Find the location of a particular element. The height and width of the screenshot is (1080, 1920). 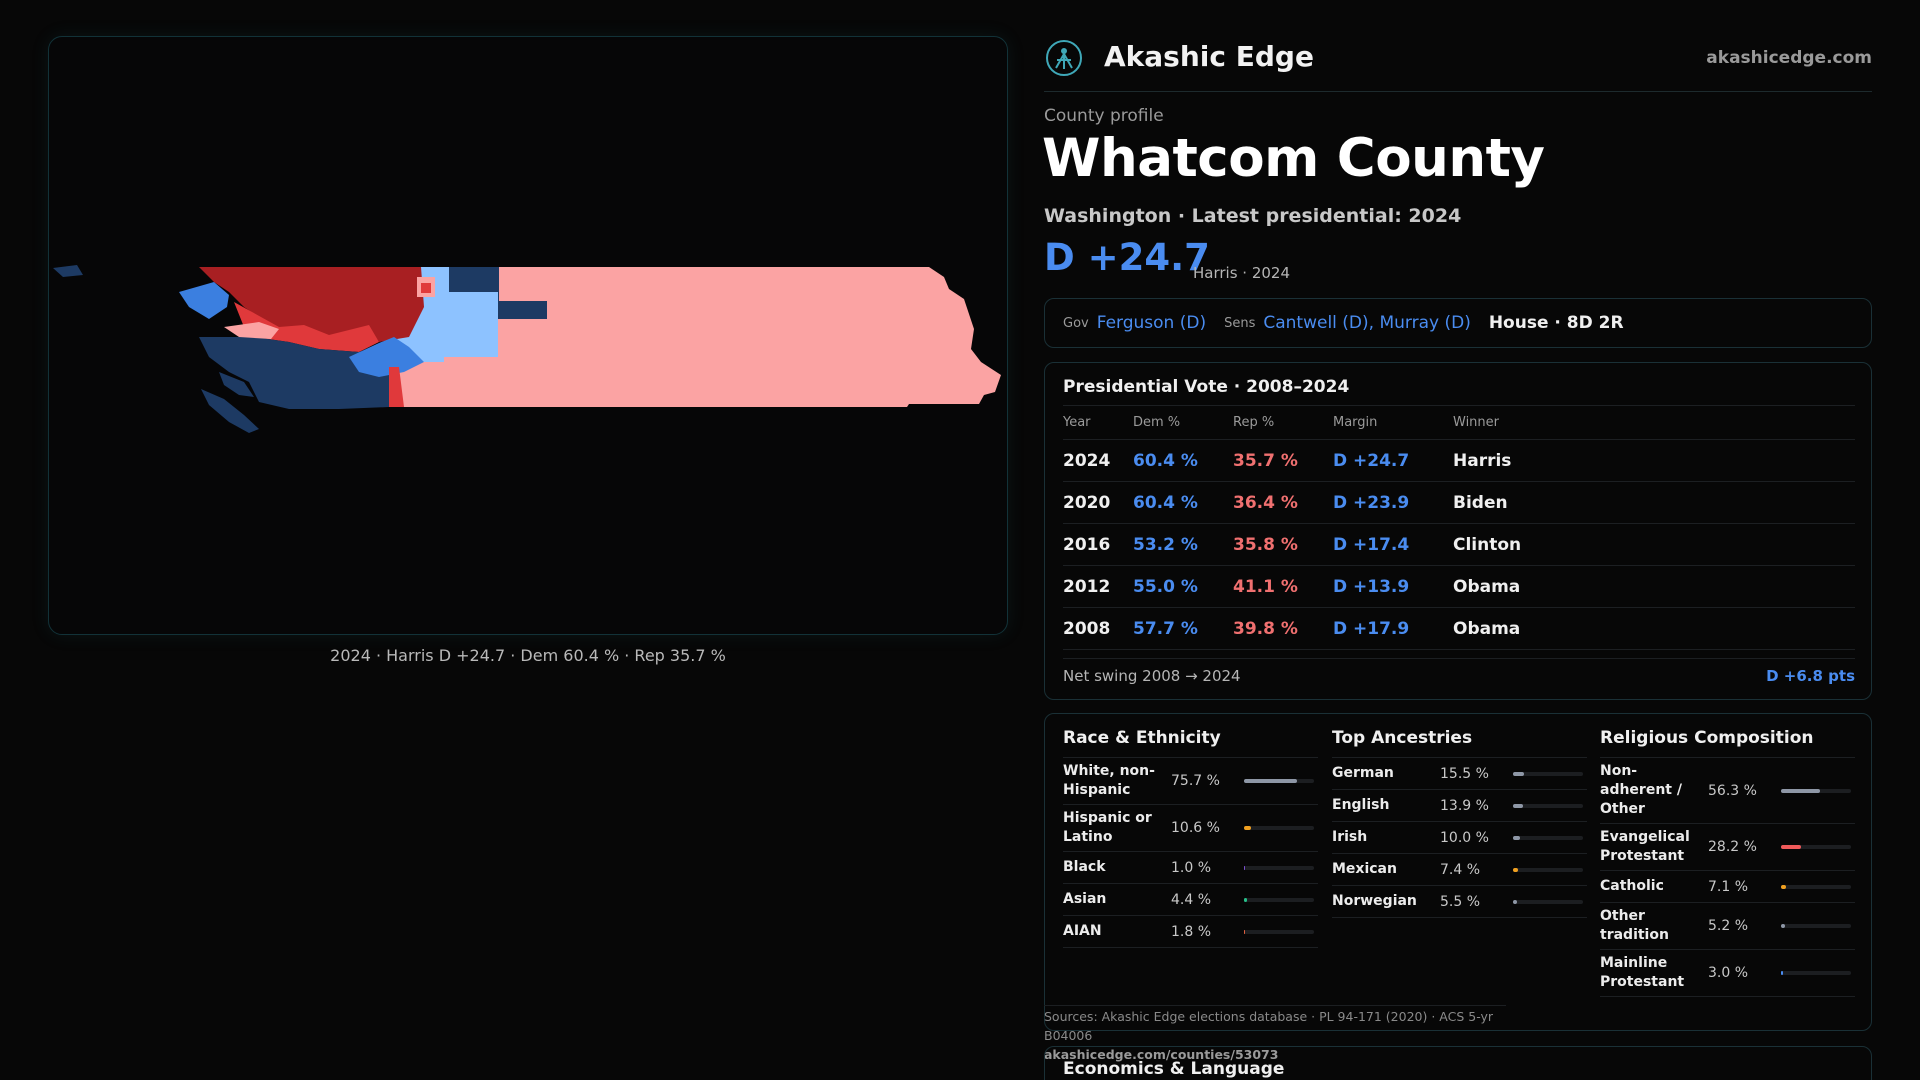

religion-row-value: 3.0 % is located at coordinates (1728, 973).